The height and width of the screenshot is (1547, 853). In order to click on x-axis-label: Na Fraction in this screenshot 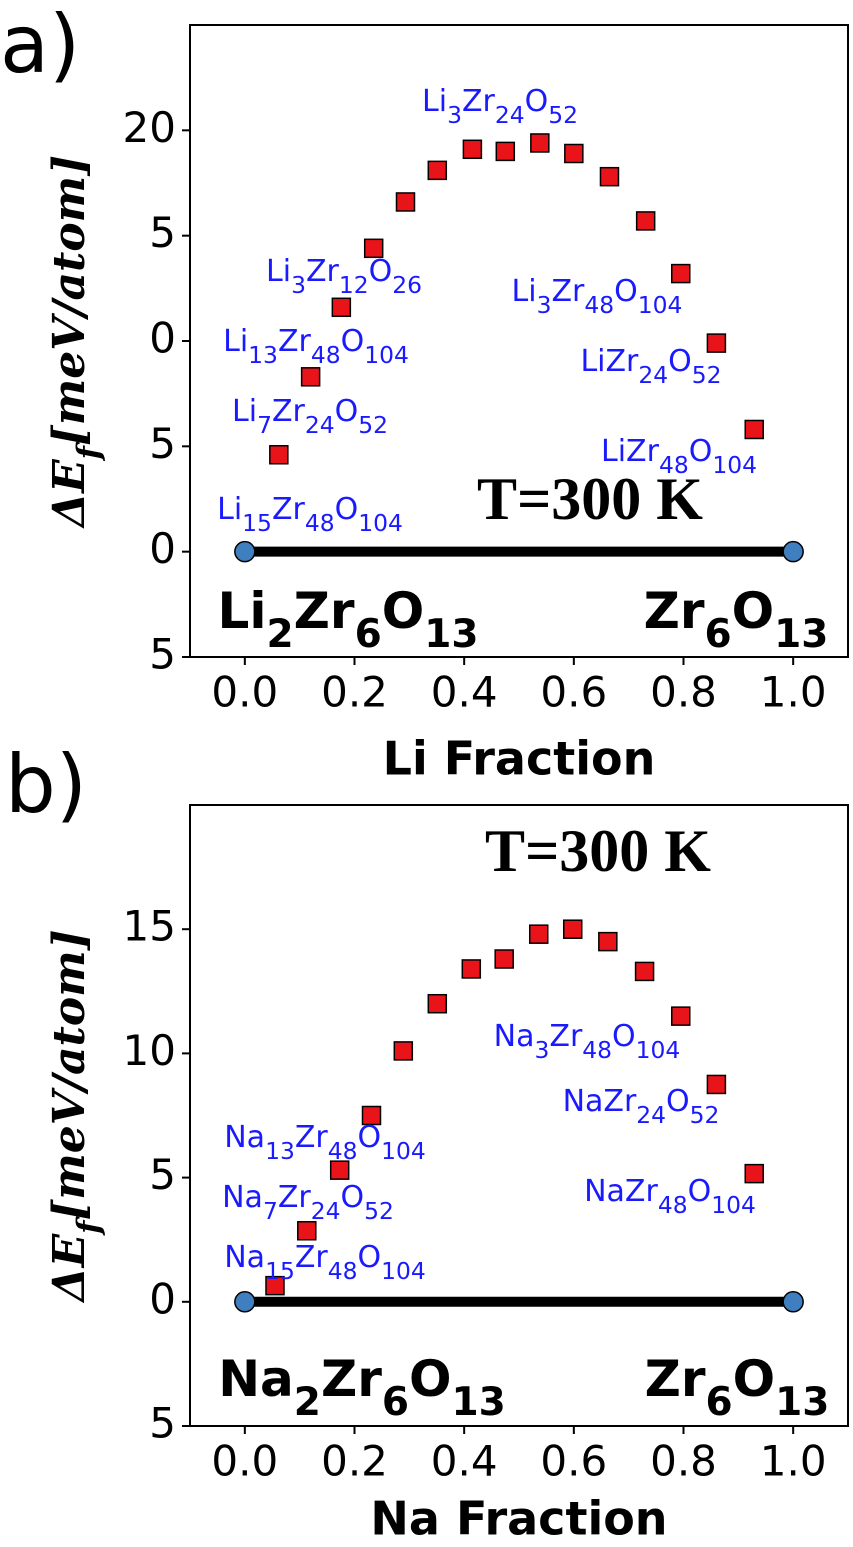, I will do `click(518, 1519)`.